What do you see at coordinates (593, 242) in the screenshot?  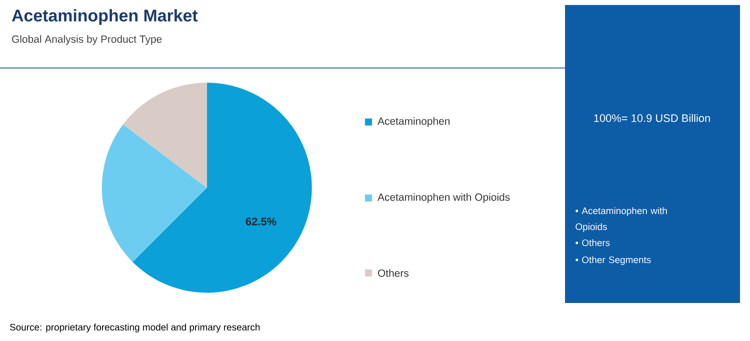 I see `text: • Others` at bounding box center [593, 242].